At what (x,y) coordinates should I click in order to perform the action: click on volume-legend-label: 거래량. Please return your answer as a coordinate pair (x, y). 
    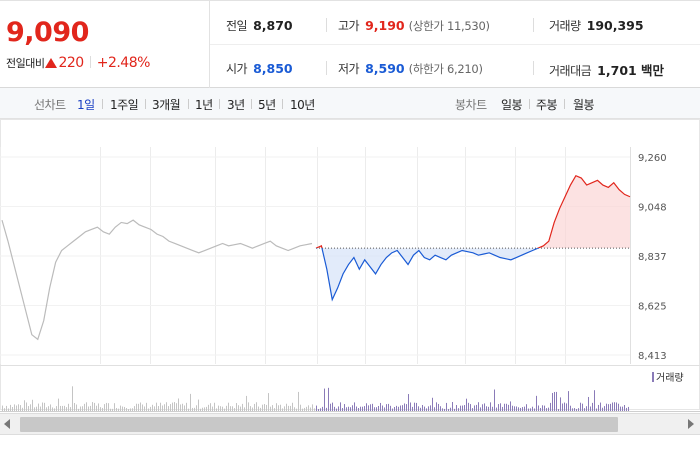
    Looking at the image, I should click on (670, 378).